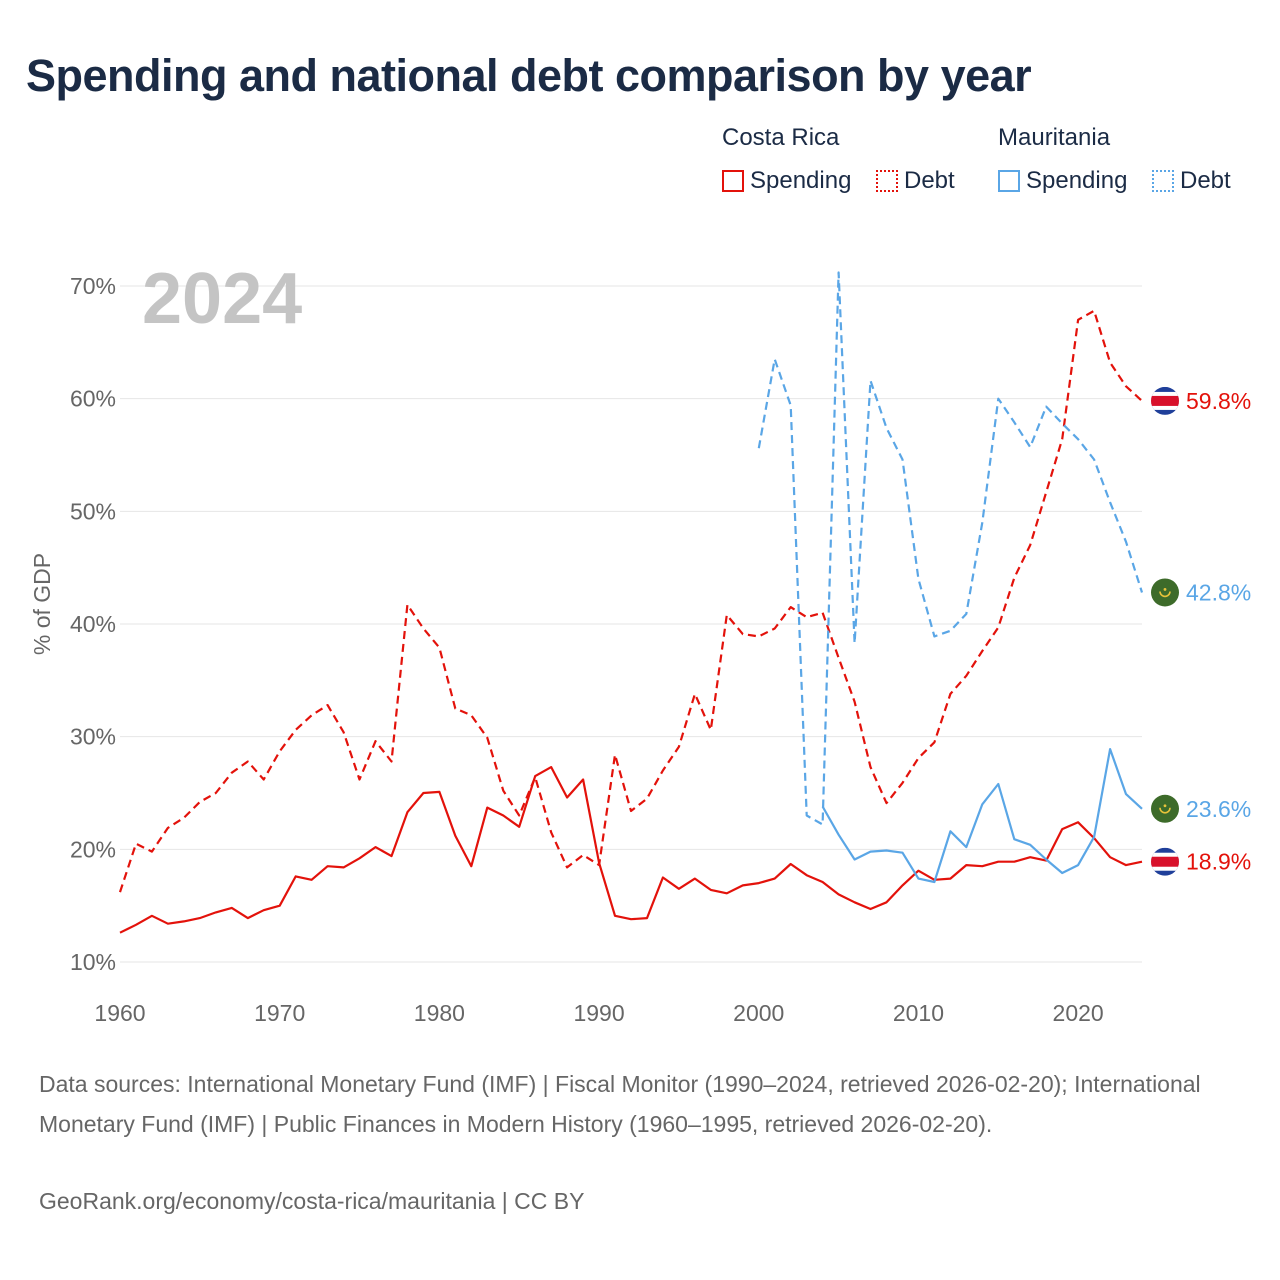  I want to click on y-tick-label: 40%, so click(93, 624).